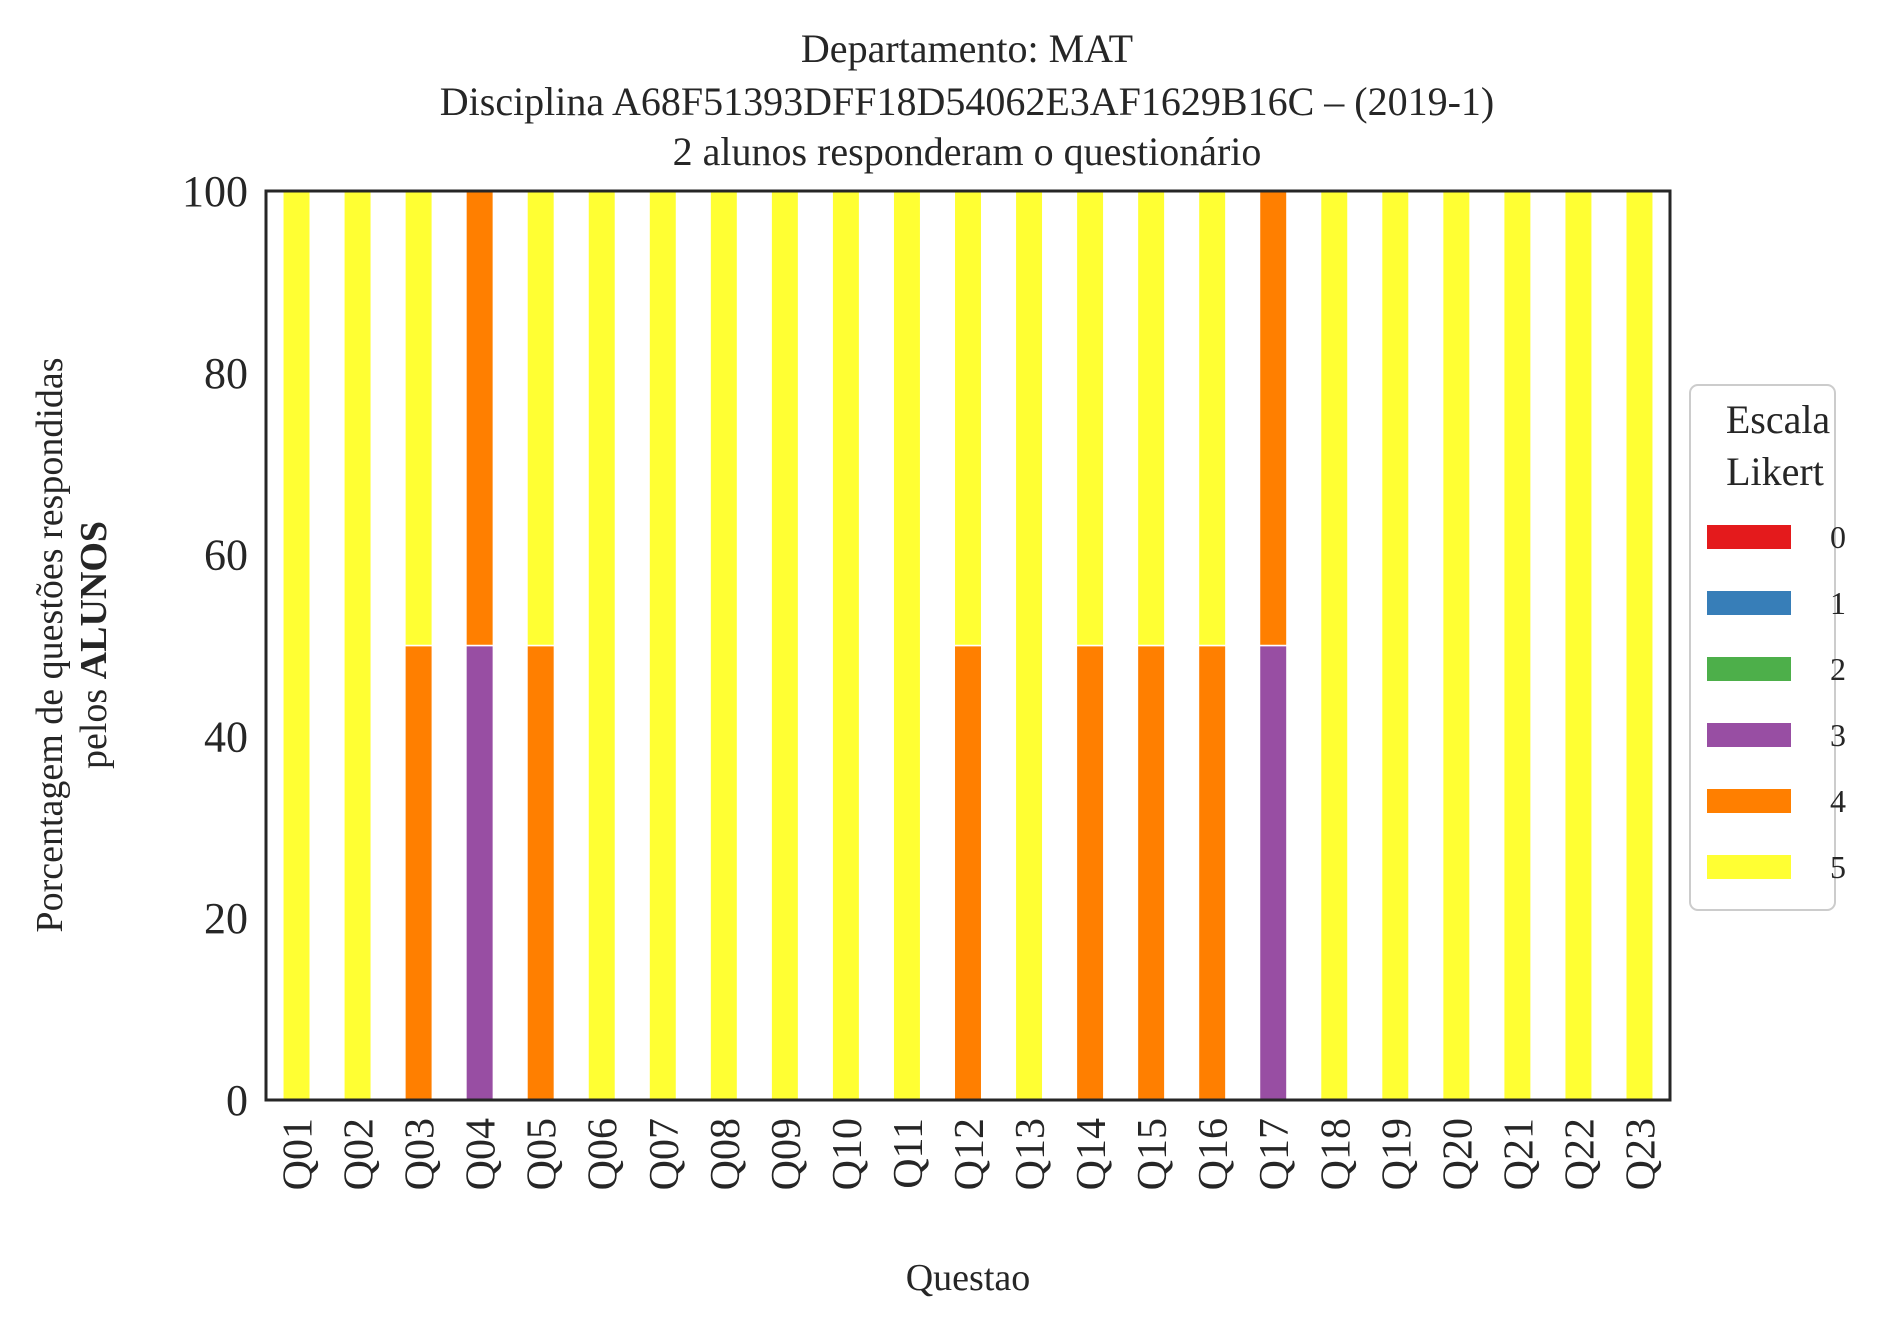  I want to click on x-axis-label: Questao, so click(968, 1278).